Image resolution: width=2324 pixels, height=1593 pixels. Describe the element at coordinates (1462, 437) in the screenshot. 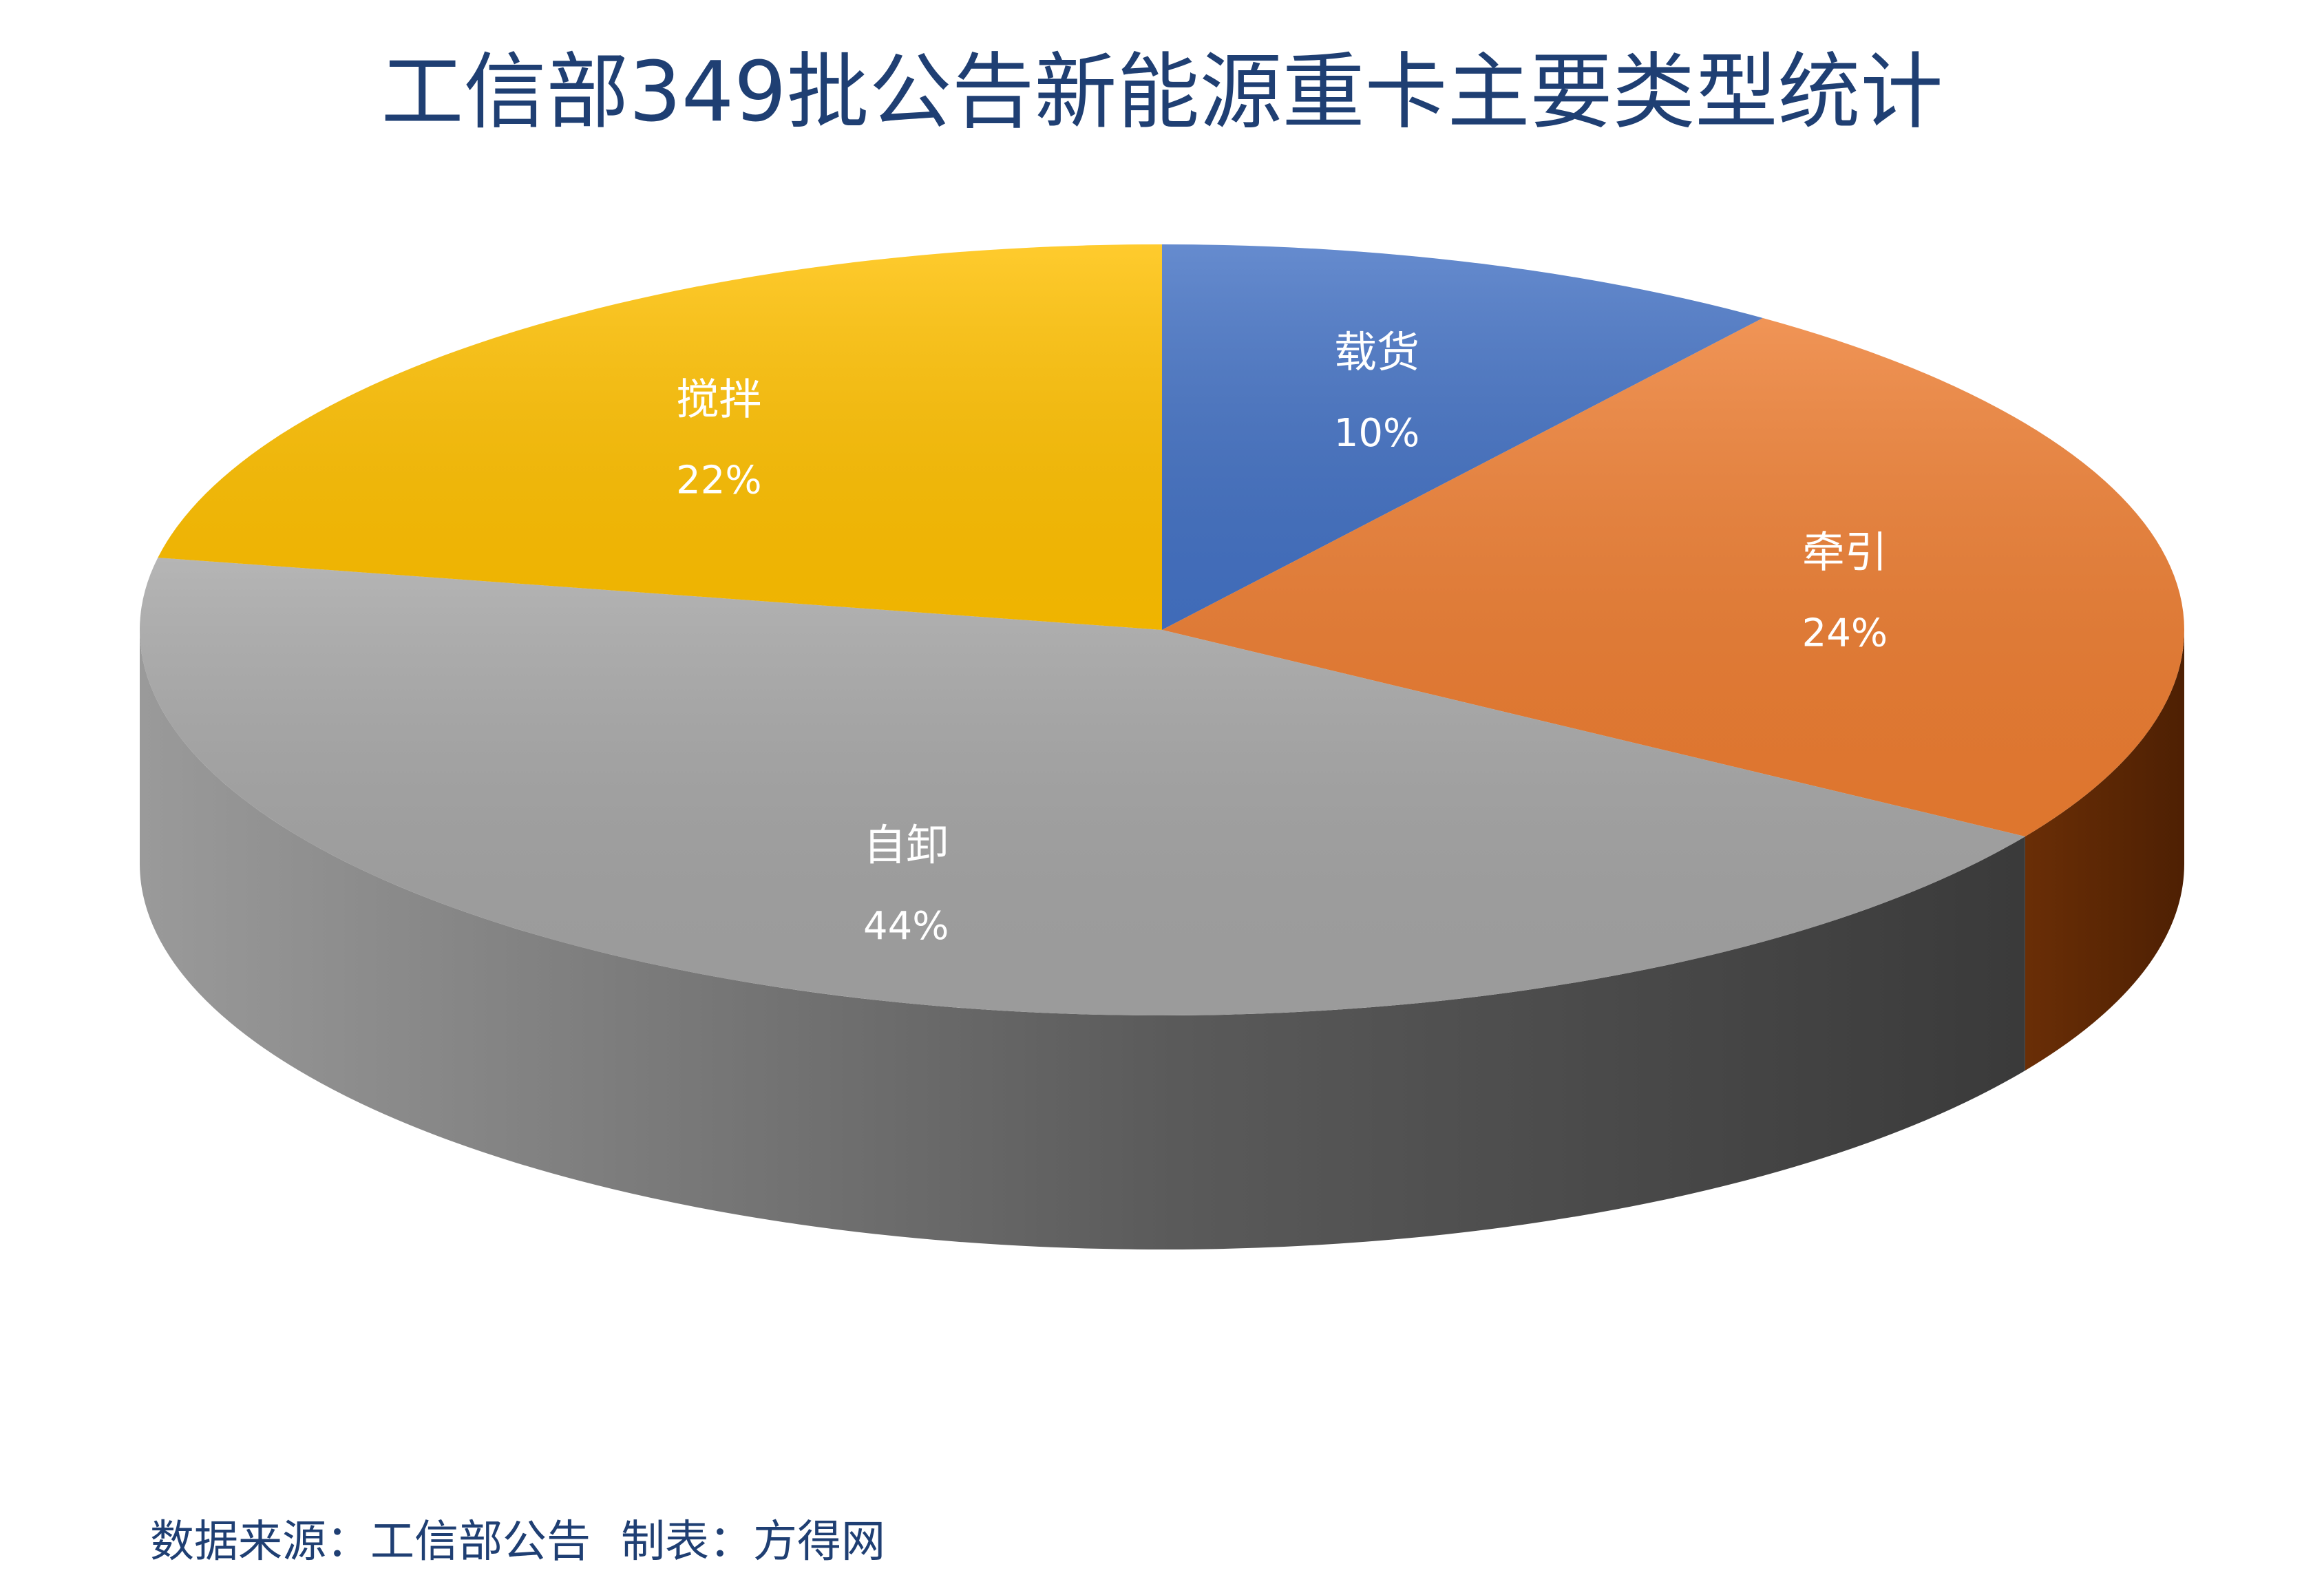

I see `slice-1-top-shade` at that location.